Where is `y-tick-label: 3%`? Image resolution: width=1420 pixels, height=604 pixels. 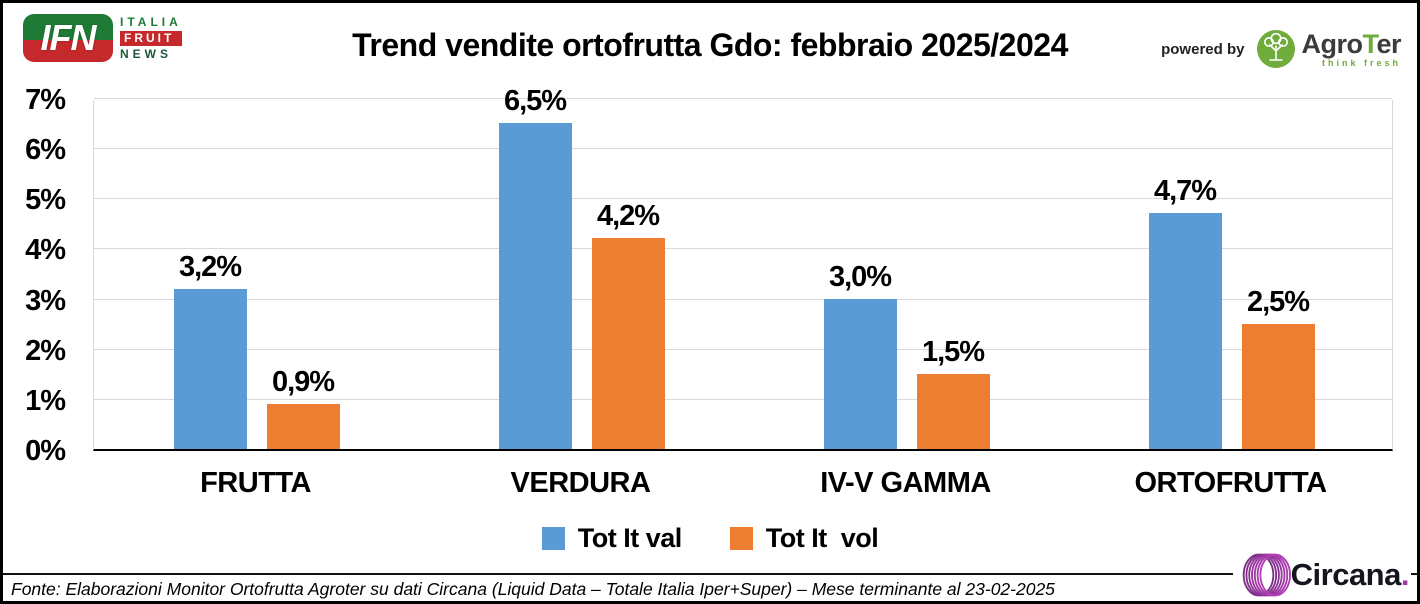 y-tick-label: 3% is located at coordinates (45, 300).